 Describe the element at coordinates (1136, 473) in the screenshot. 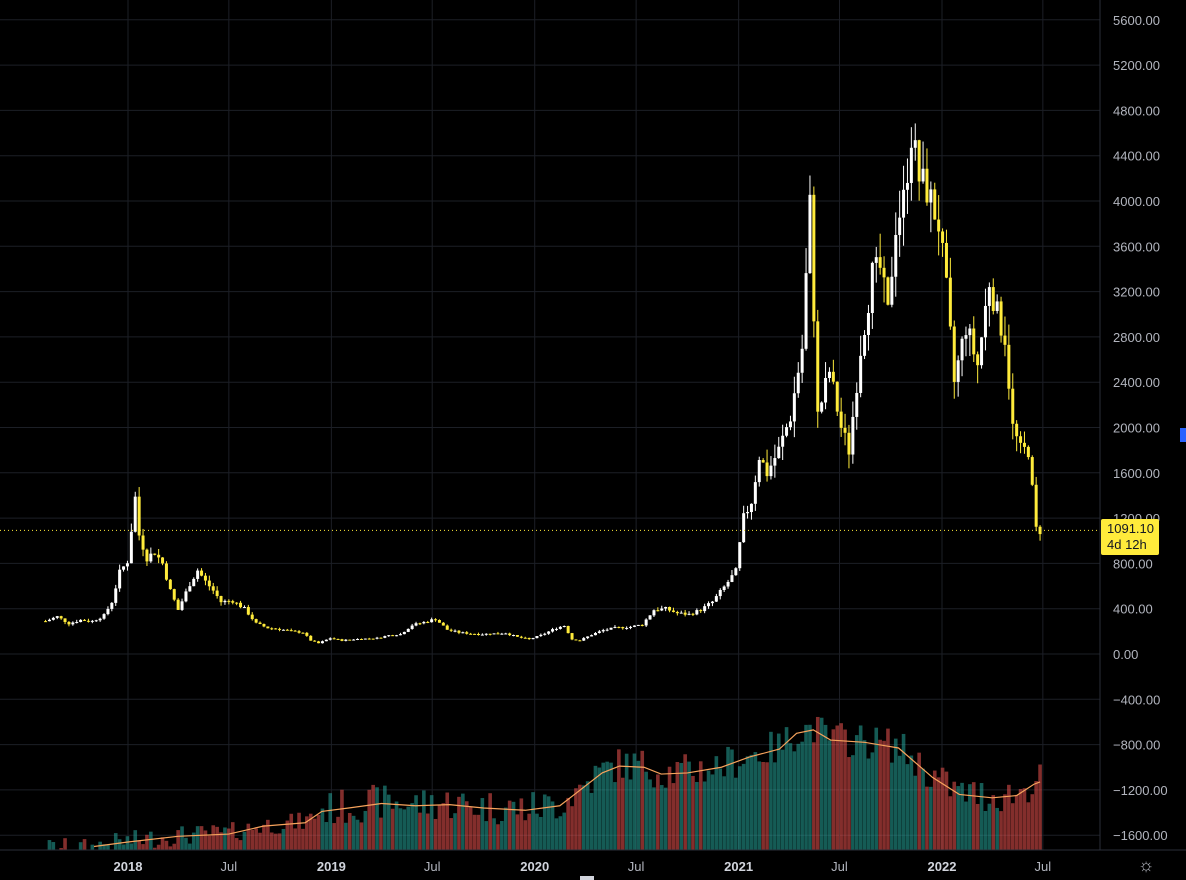

I see `price-tick-label: 1600.00` at that location.